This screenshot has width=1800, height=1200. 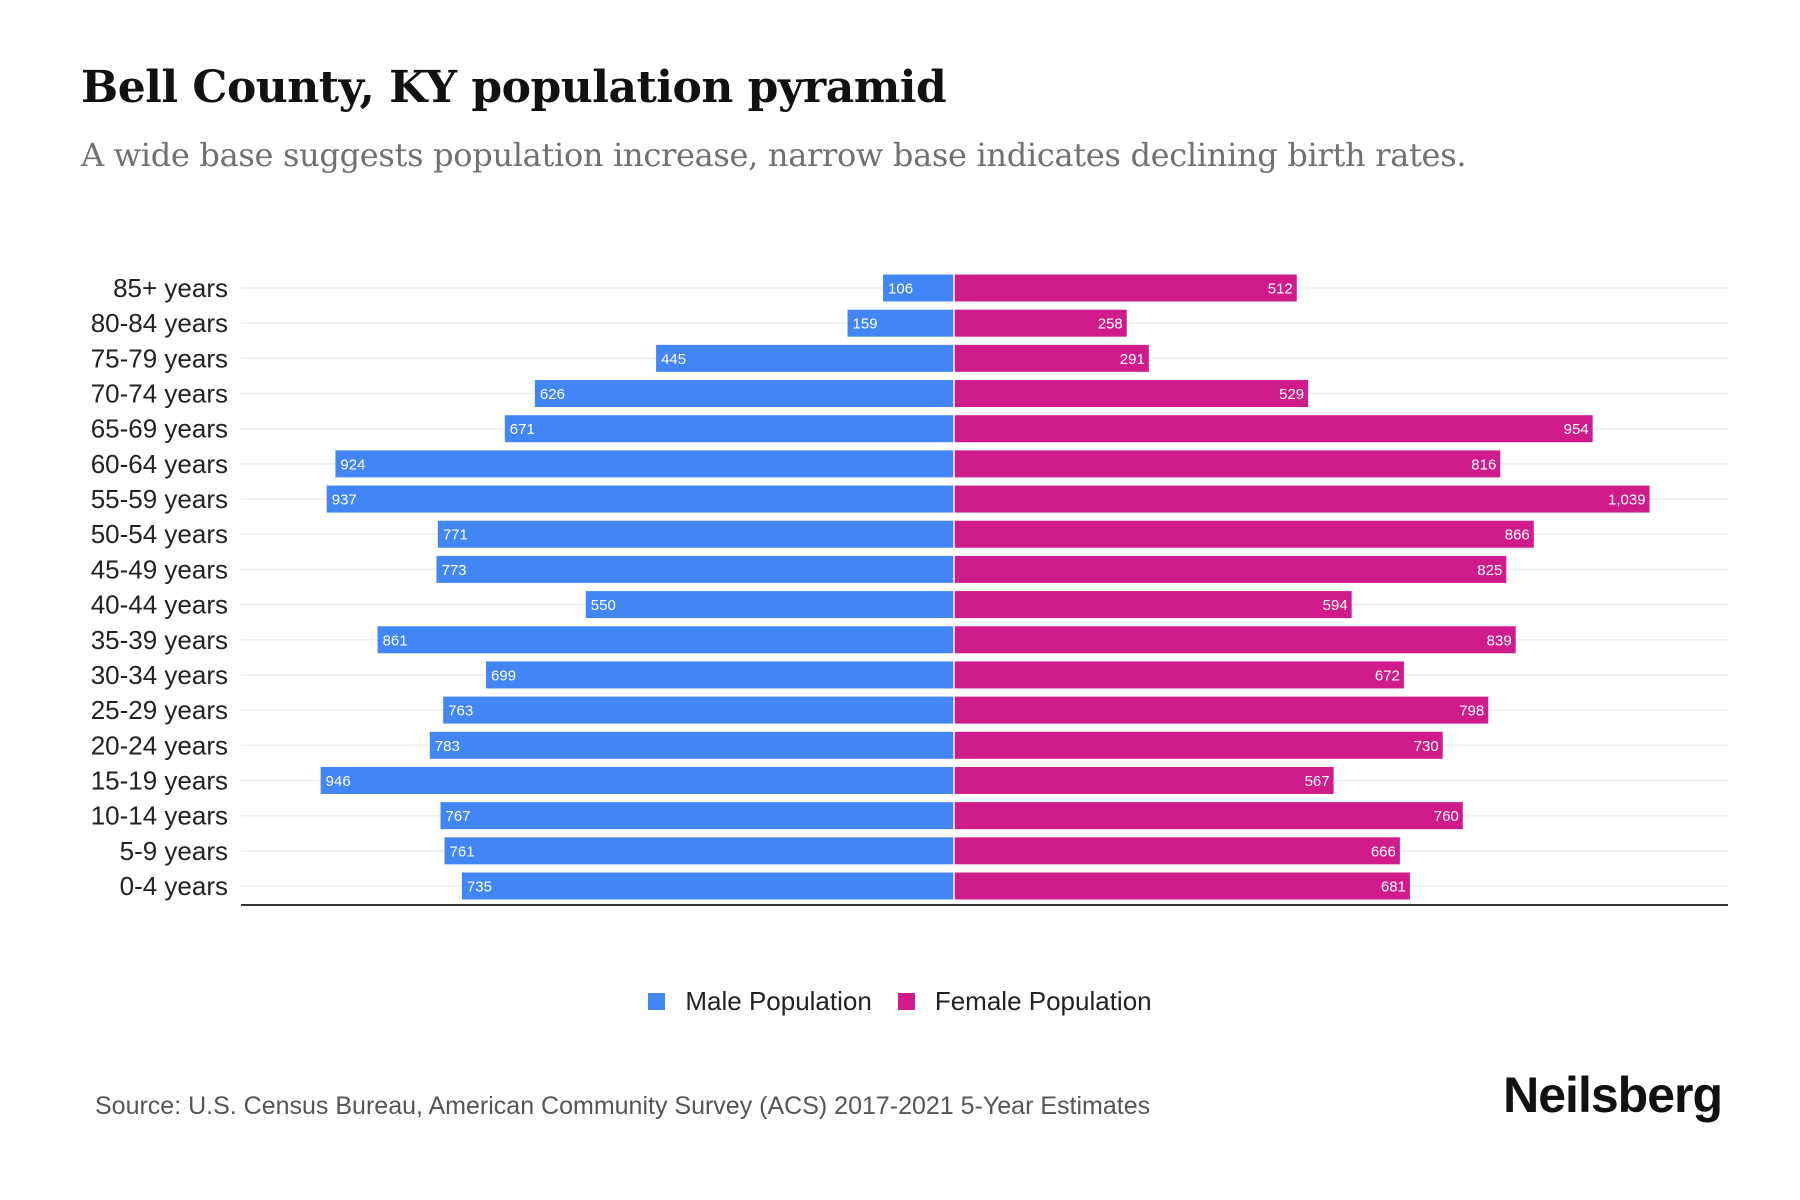 I want to click on legend-item-female: Female Population, so click(x=1024, y=1001).